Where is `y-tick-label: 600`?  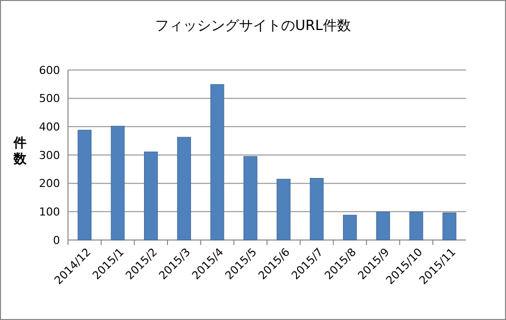
y-tick-label: 600 is located at coordinates (49, 70).